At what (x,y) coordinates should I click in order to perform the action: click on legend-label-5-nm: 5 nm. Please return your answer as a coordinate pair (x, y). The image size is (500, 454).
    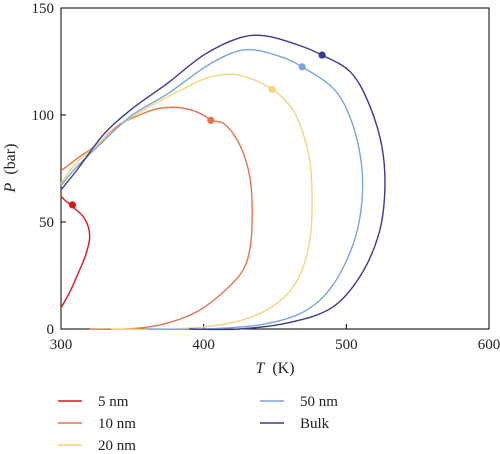
    Looking at the image, I should click on (113, 402).